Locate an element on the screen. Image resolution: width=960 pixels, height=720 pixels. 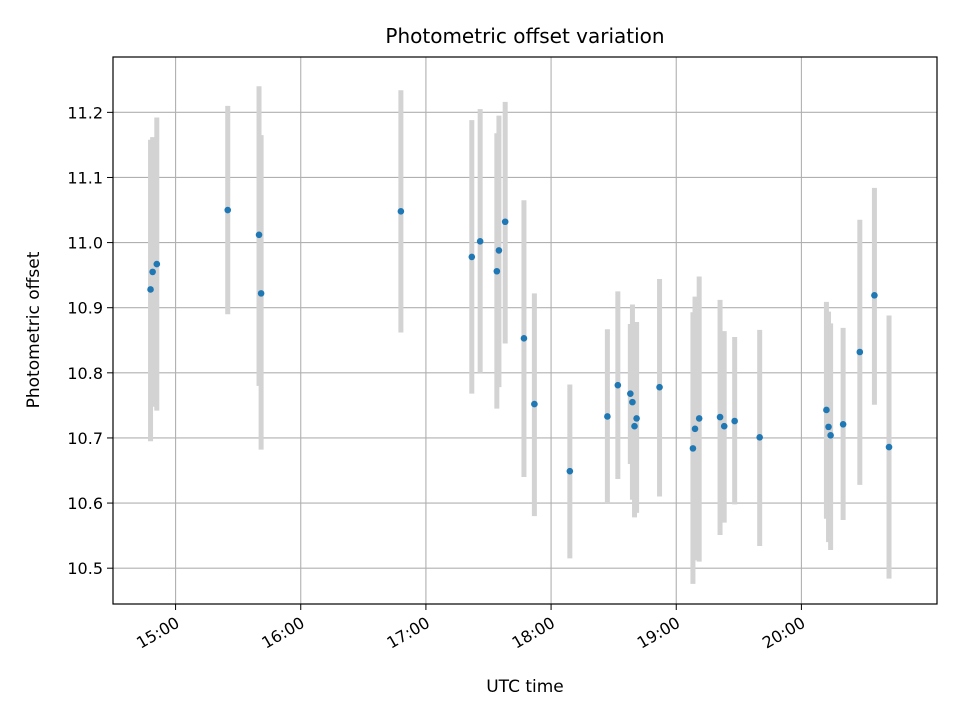
y-axis: 10.5 10.6 10.7 10.8 10.9 11.0 11.1 11.2 is located at coordinates (90, 340).